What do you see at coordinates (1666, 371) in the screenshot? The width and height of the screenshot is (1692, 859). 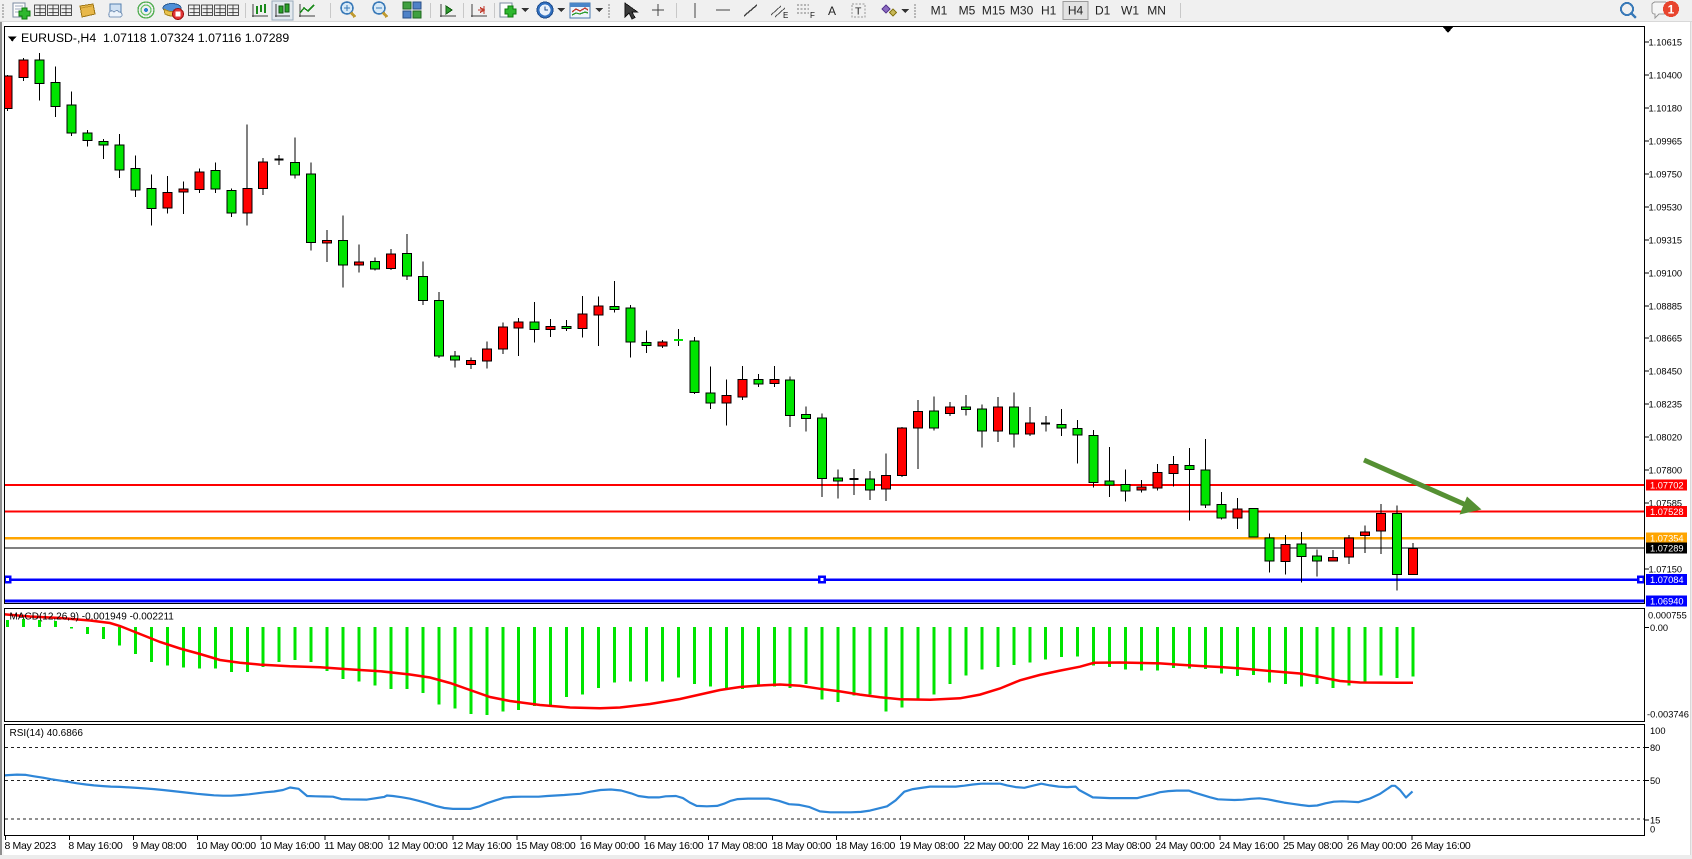 I see `svg-text: 1.08450` at bounding box center [1666, 371].